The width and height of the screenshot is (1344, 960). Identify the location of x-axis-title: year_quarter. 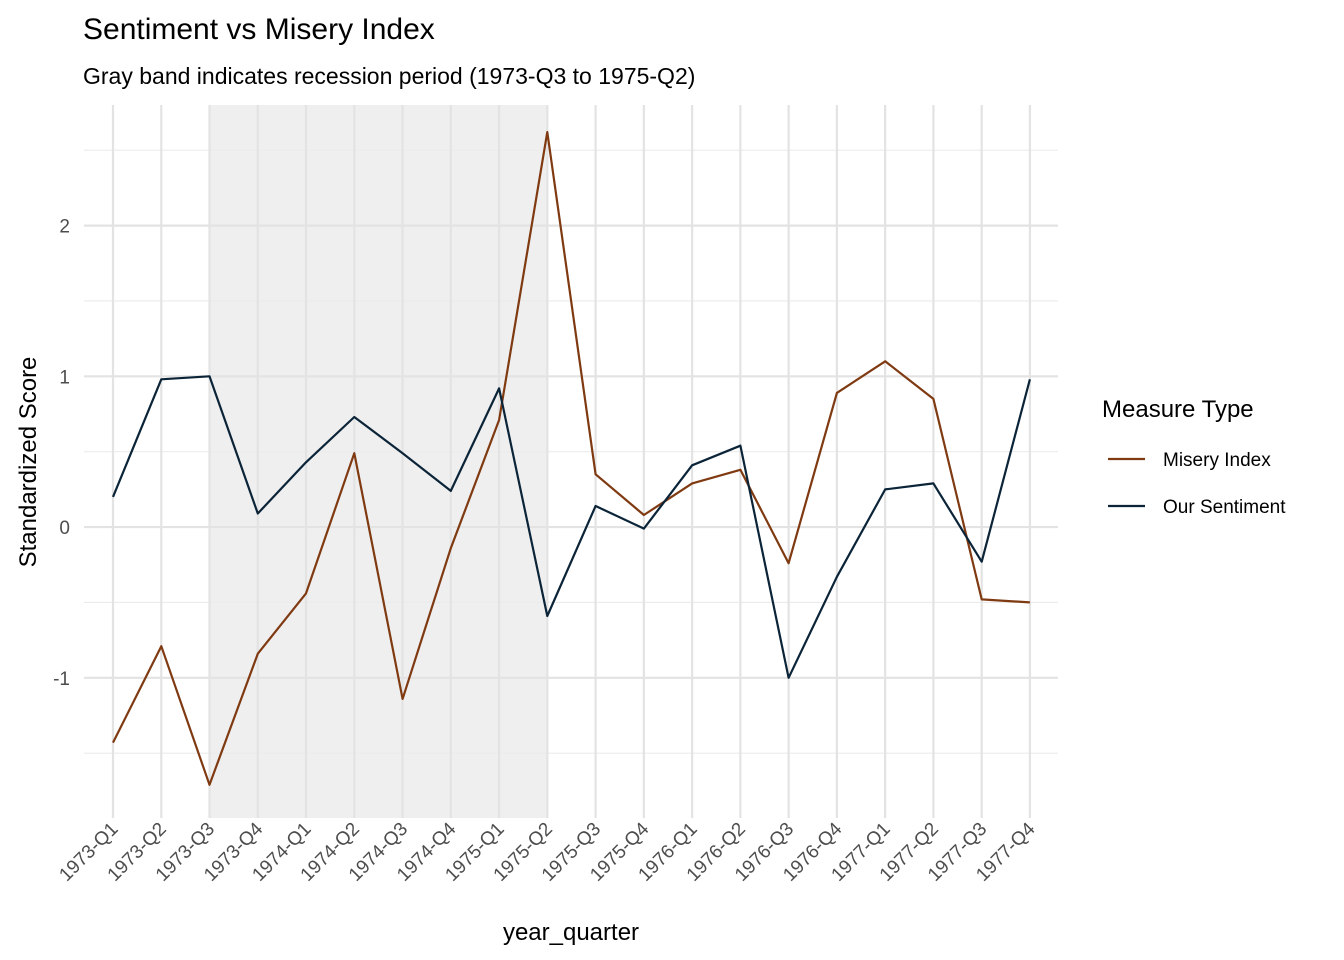
(571, 932).